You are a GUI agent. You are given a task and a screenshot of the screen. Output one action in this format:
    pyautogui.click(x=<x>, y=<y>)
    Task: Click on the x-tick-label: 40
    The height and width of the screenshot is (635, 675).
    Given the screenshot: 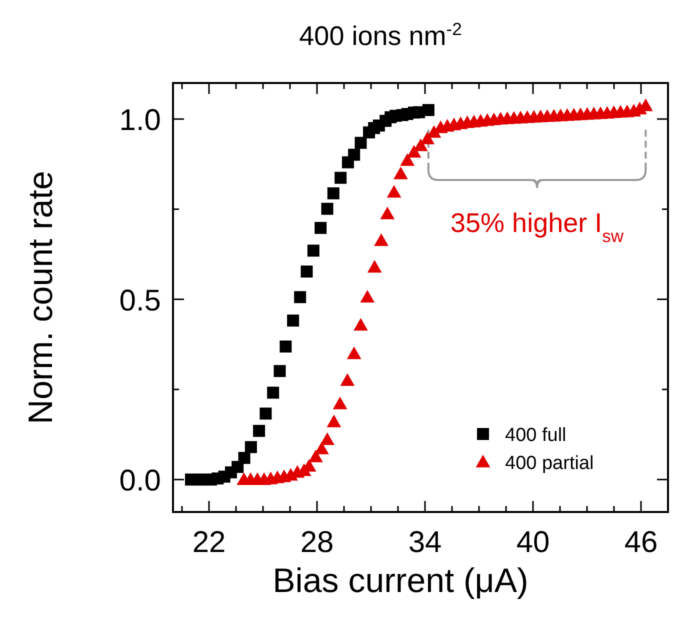 What is the action you would take?
    pyautogui.click(x=533, y=542)
    